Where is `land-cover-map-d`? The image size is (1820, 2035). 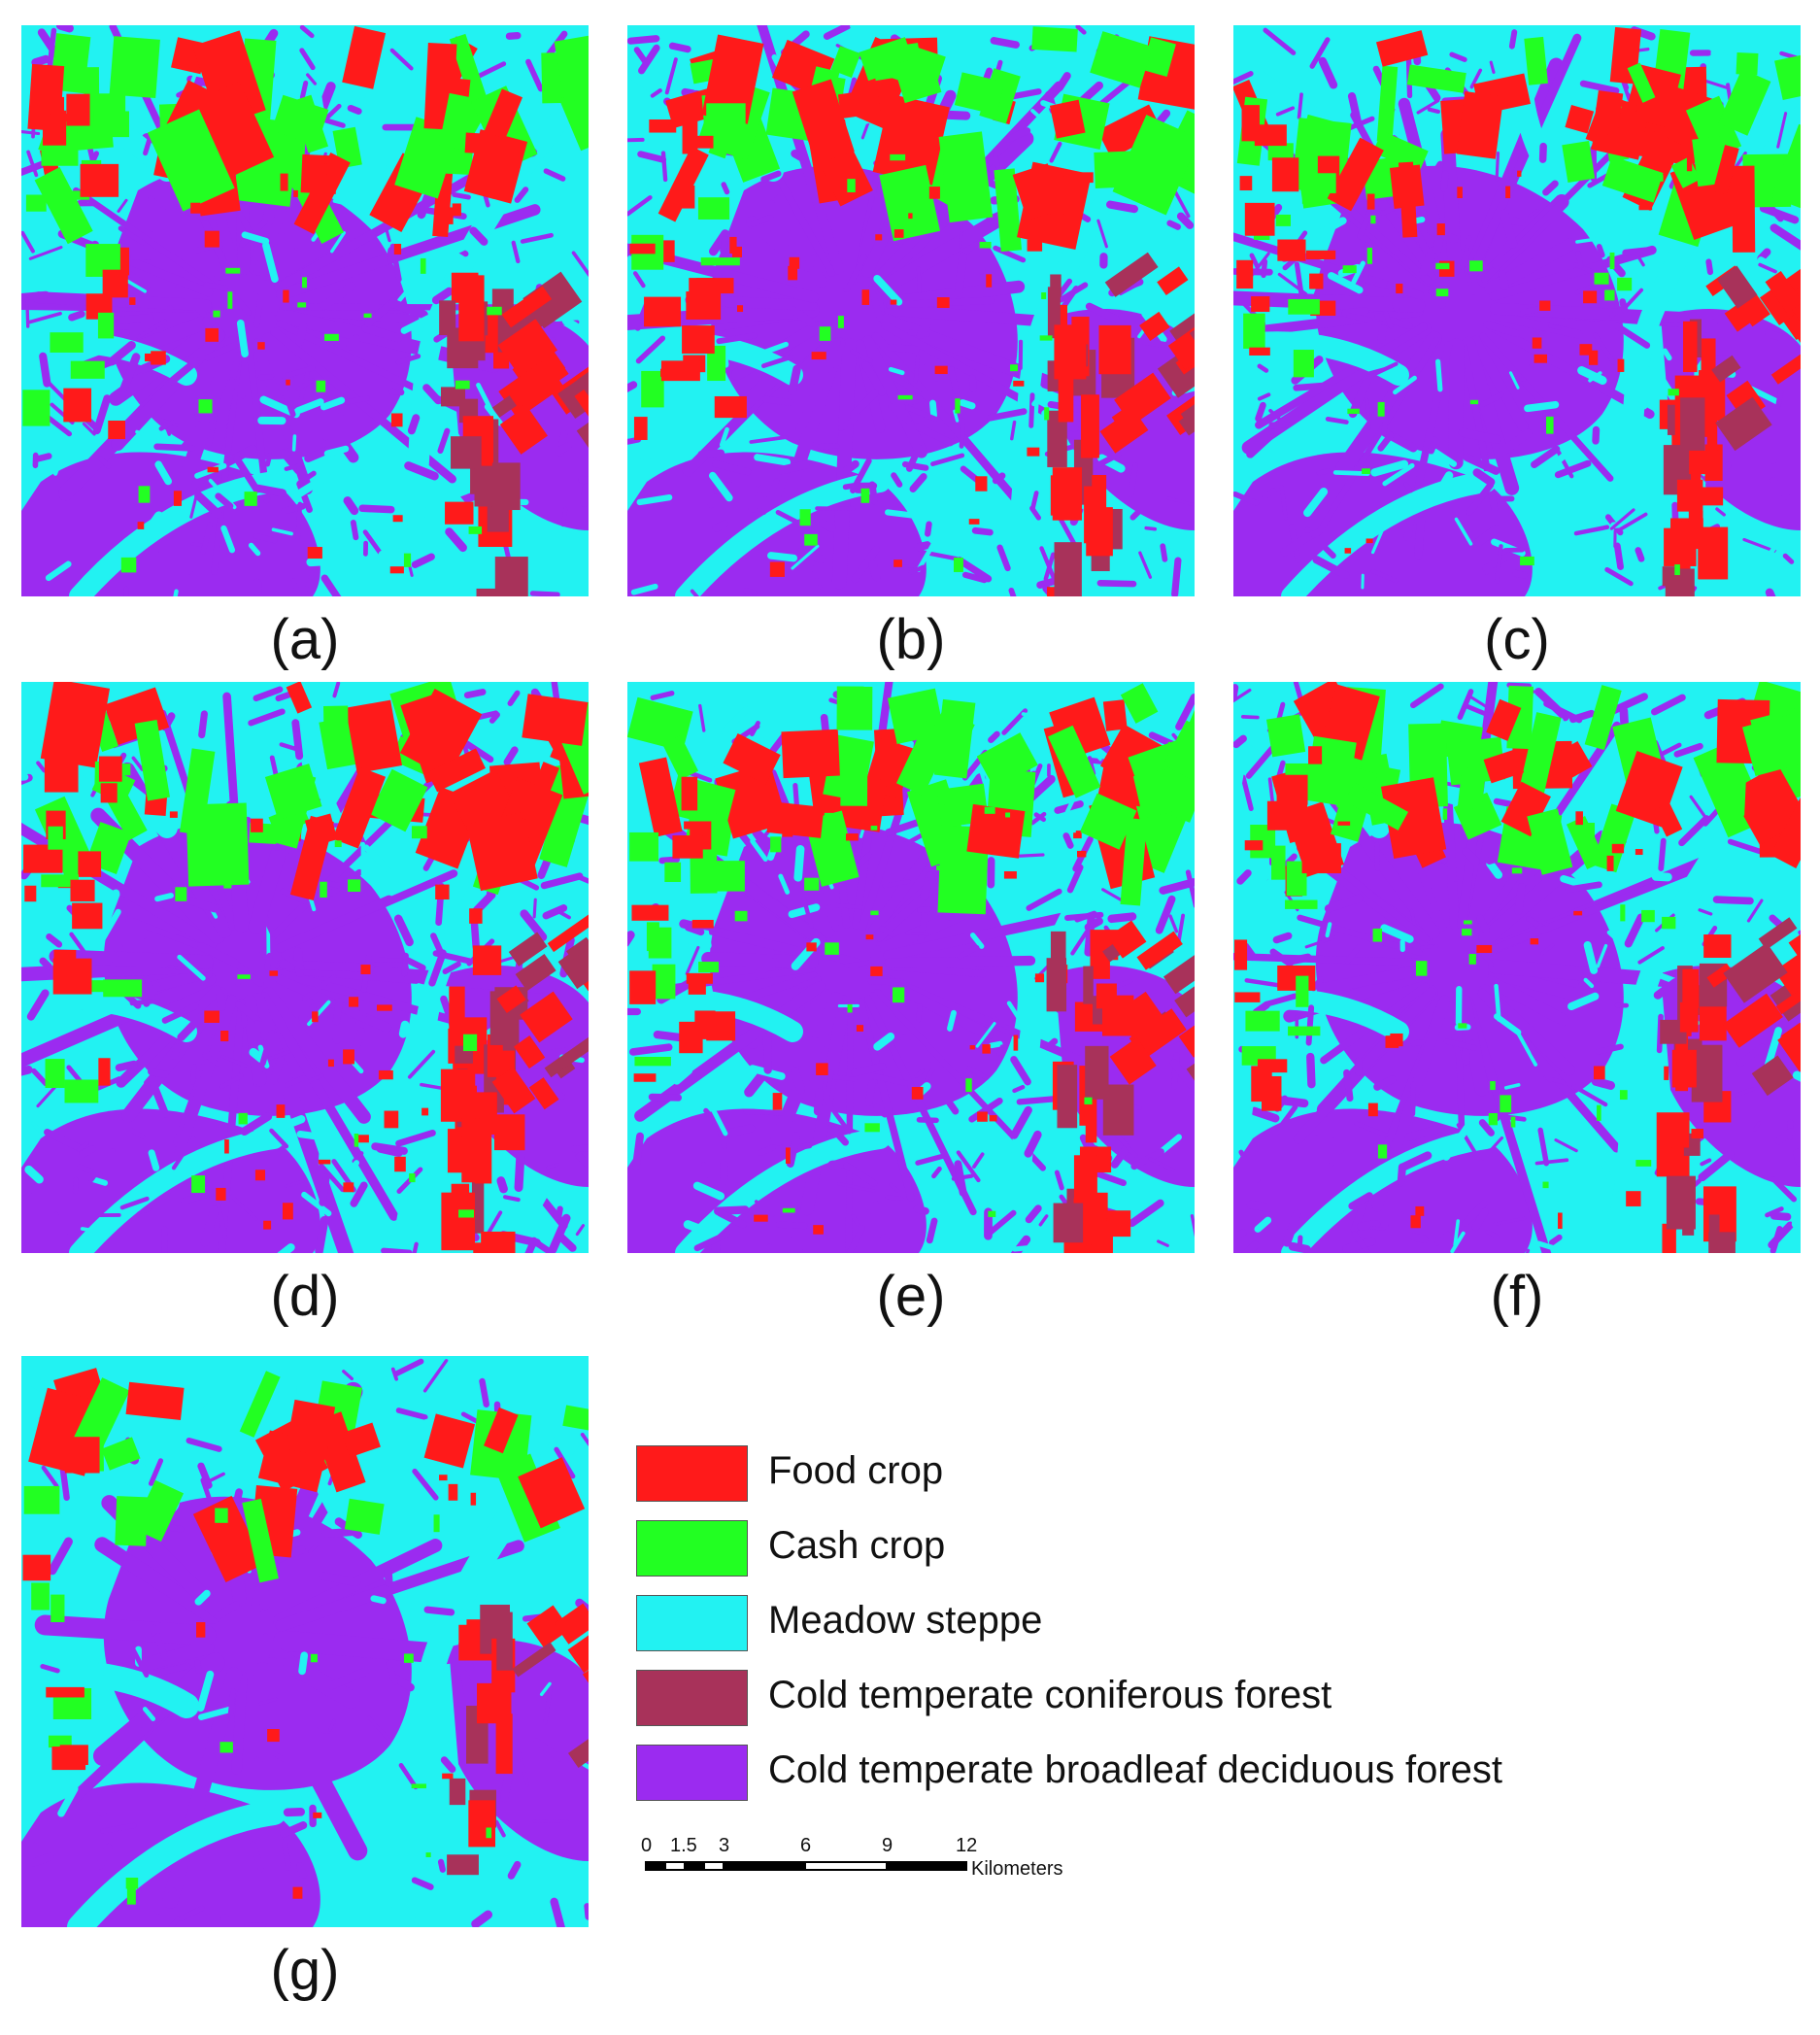 land-cover-map-d is located at coordinates (305, 967).